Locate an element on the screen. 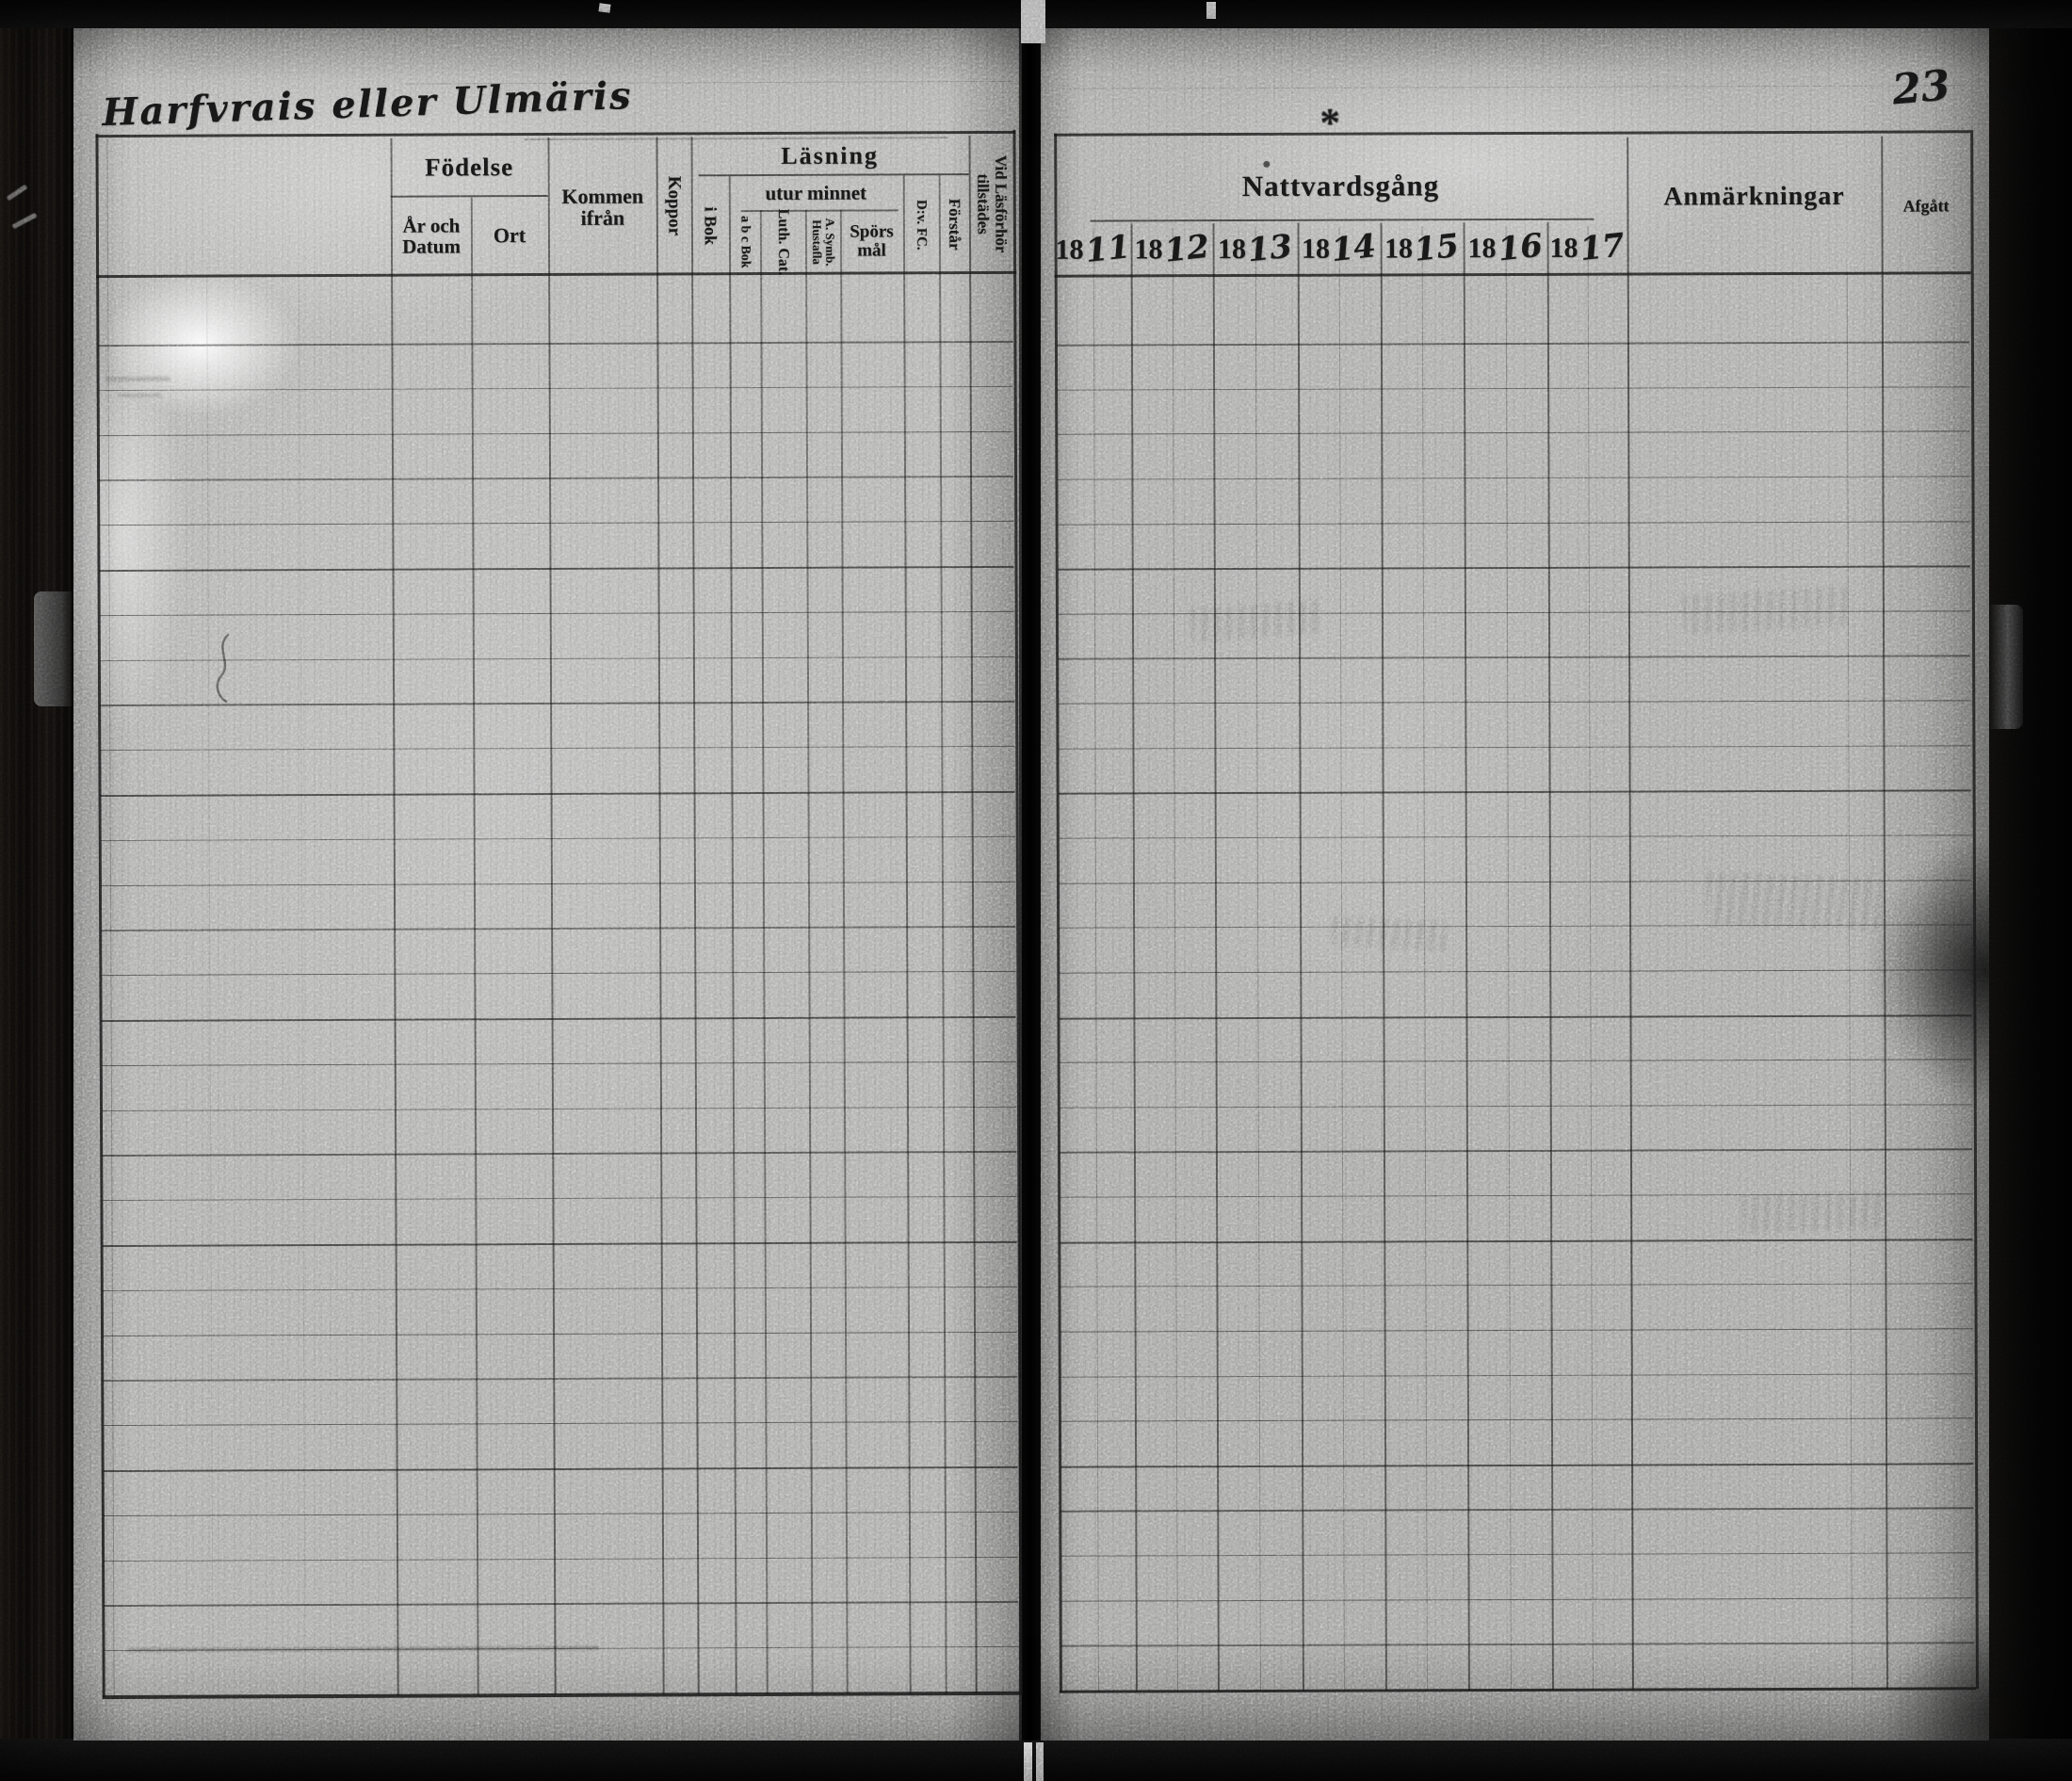  year-handwritten-part: 13 is located at coordinates (1270, 248).